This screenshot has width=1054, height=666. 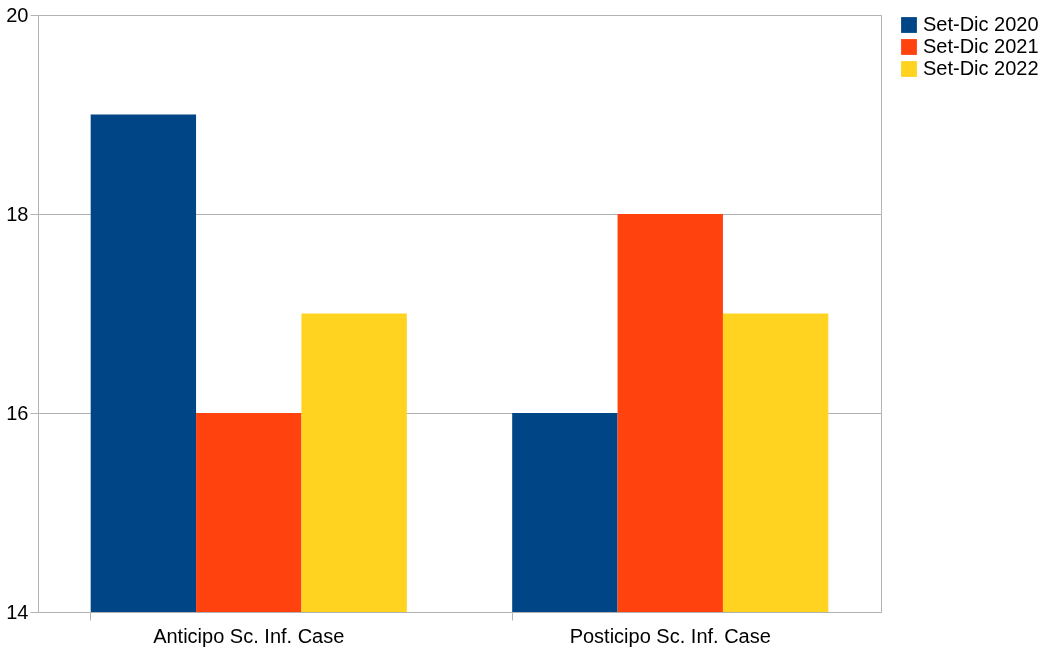 What do you see at coordinates (249, 635) in the screenshot?
I see `x-tick-label: Anticipo Sc. Inf. Case` at bounding box center [249, 635].